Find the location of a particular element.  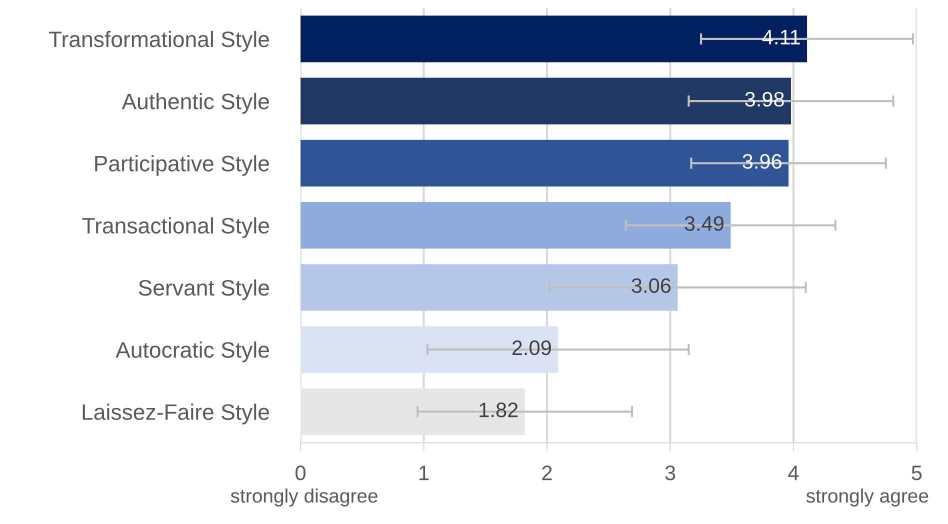

x-tick-label: 5 is located at coordinates (917, 473).